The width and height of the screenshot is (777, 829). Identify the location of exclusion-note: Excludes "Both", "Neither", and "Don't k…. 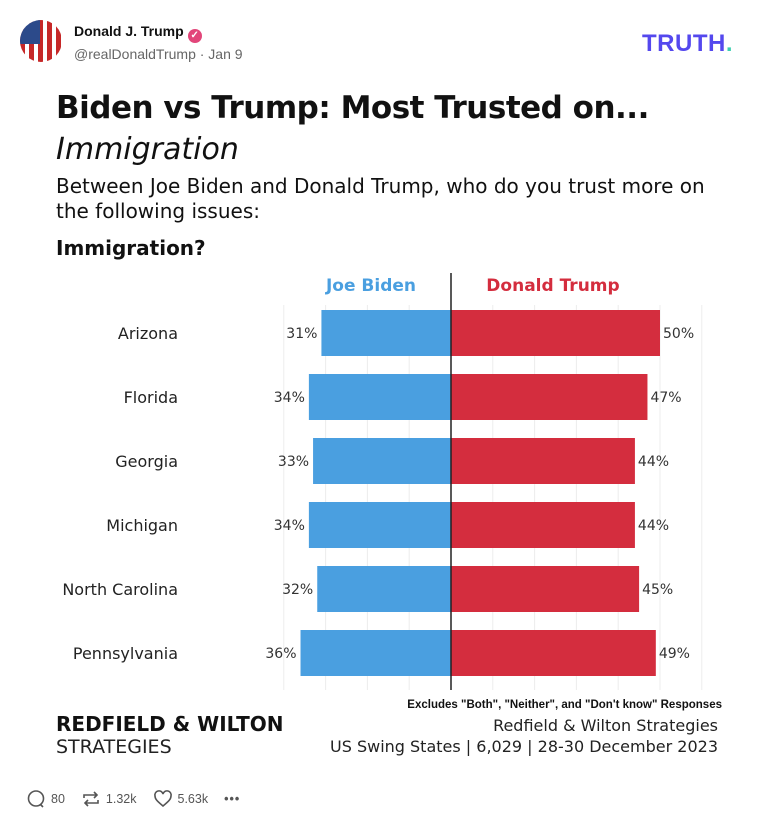
(564, 705).